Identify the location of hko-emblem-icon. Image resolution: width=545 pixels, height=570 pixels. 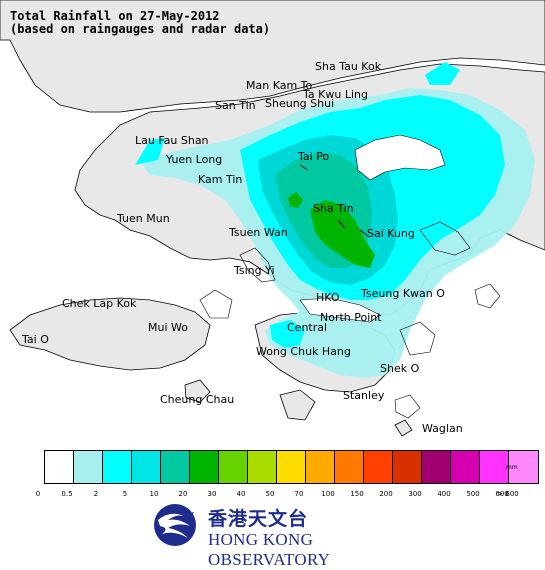
(175, 525).